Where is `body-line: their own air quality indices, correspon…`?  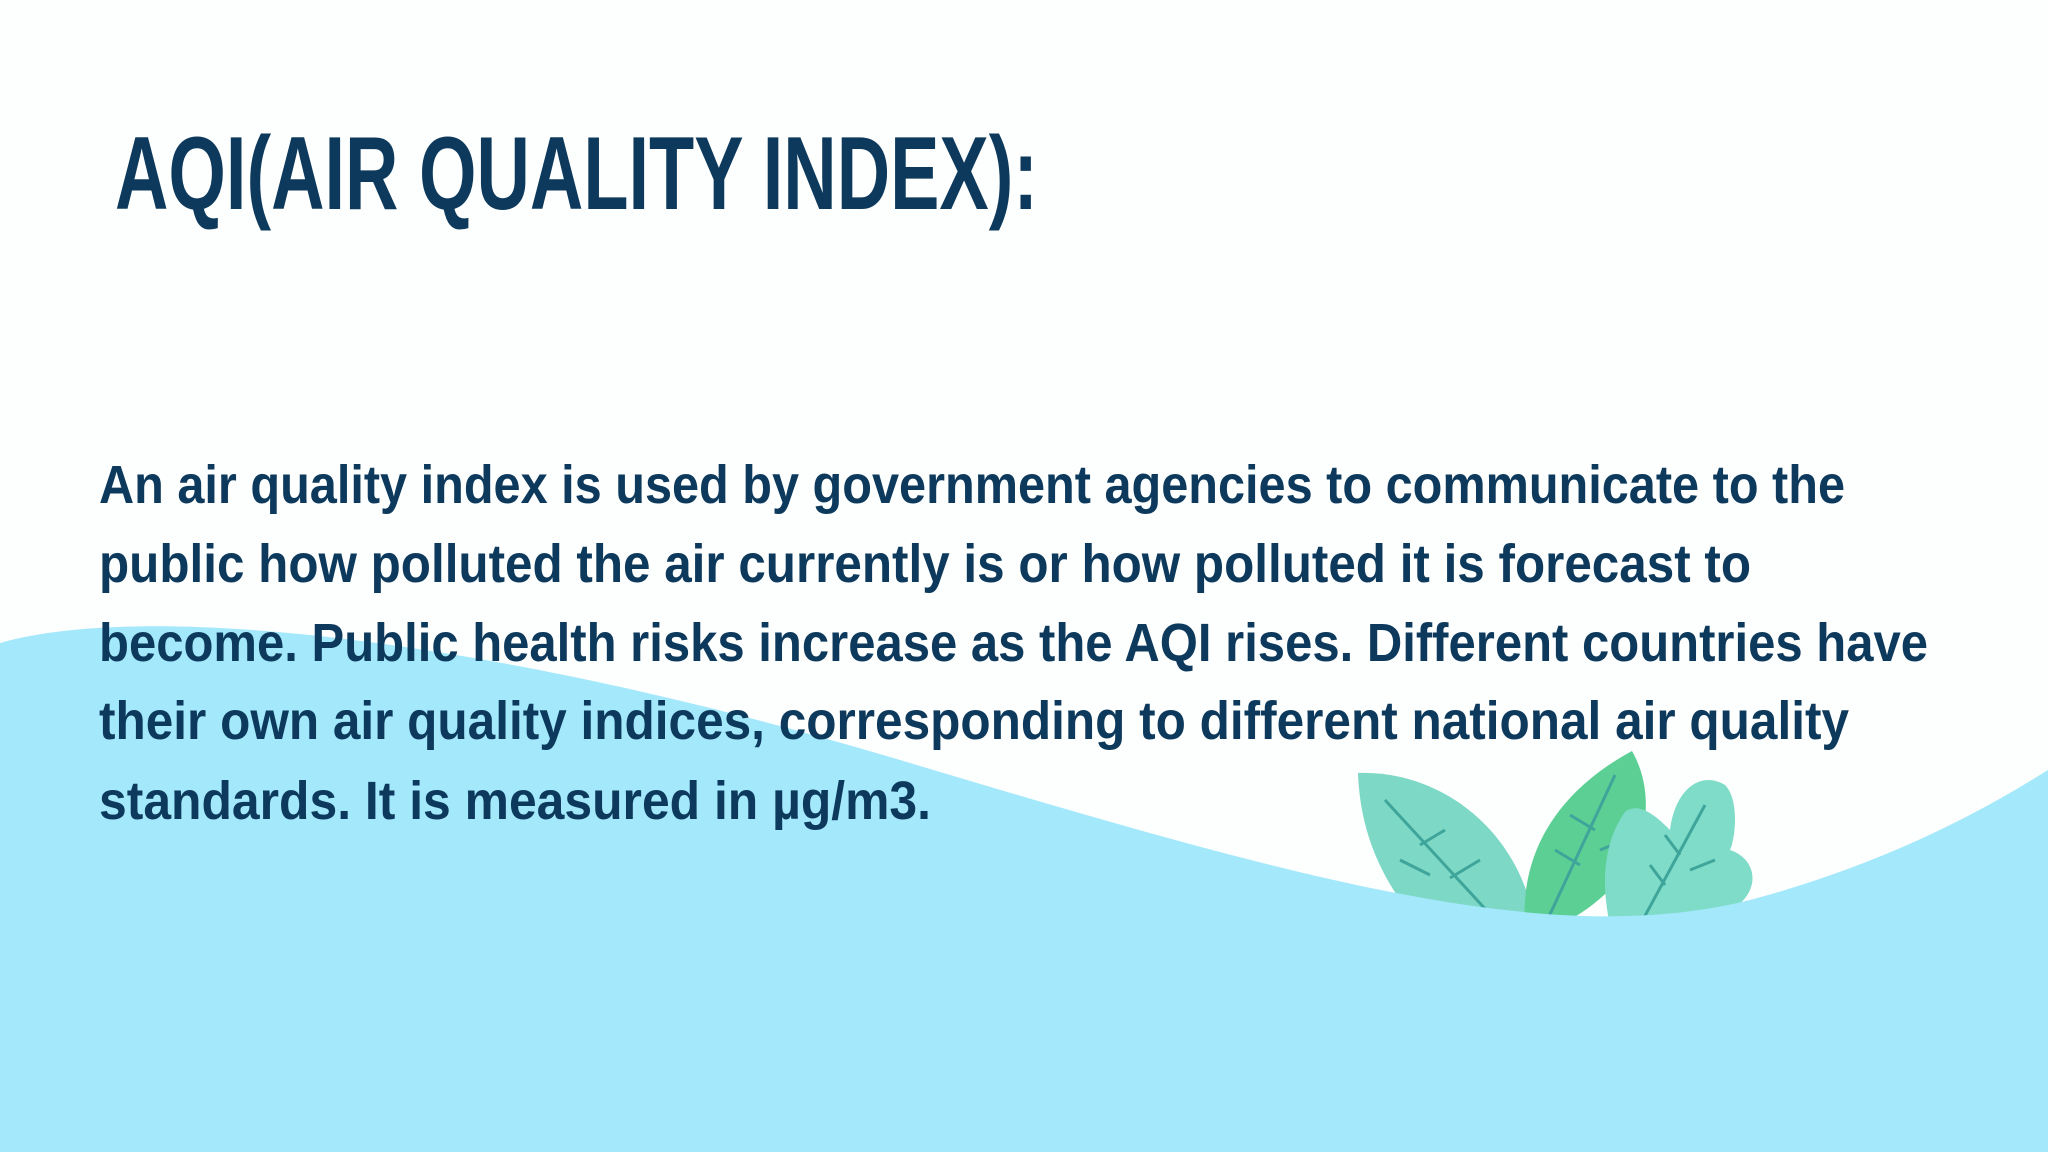 body-line: their own air quality indices, correspon… is located at coordinates (974, 721).